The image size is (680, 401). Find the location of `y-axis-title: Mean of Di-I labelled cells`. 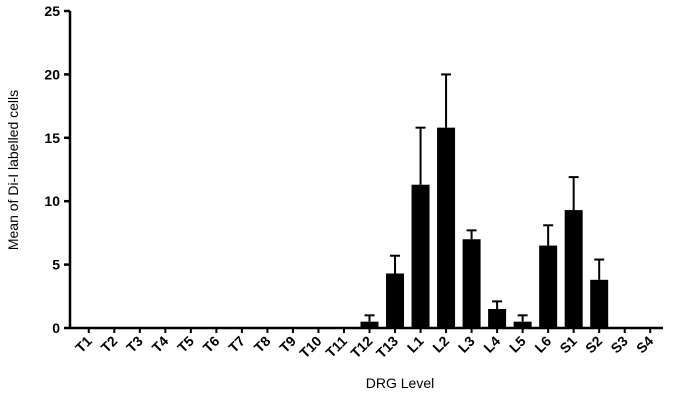

y-axis-title: Mean of Di-I labelled cells is located at coordinates (13, 170).